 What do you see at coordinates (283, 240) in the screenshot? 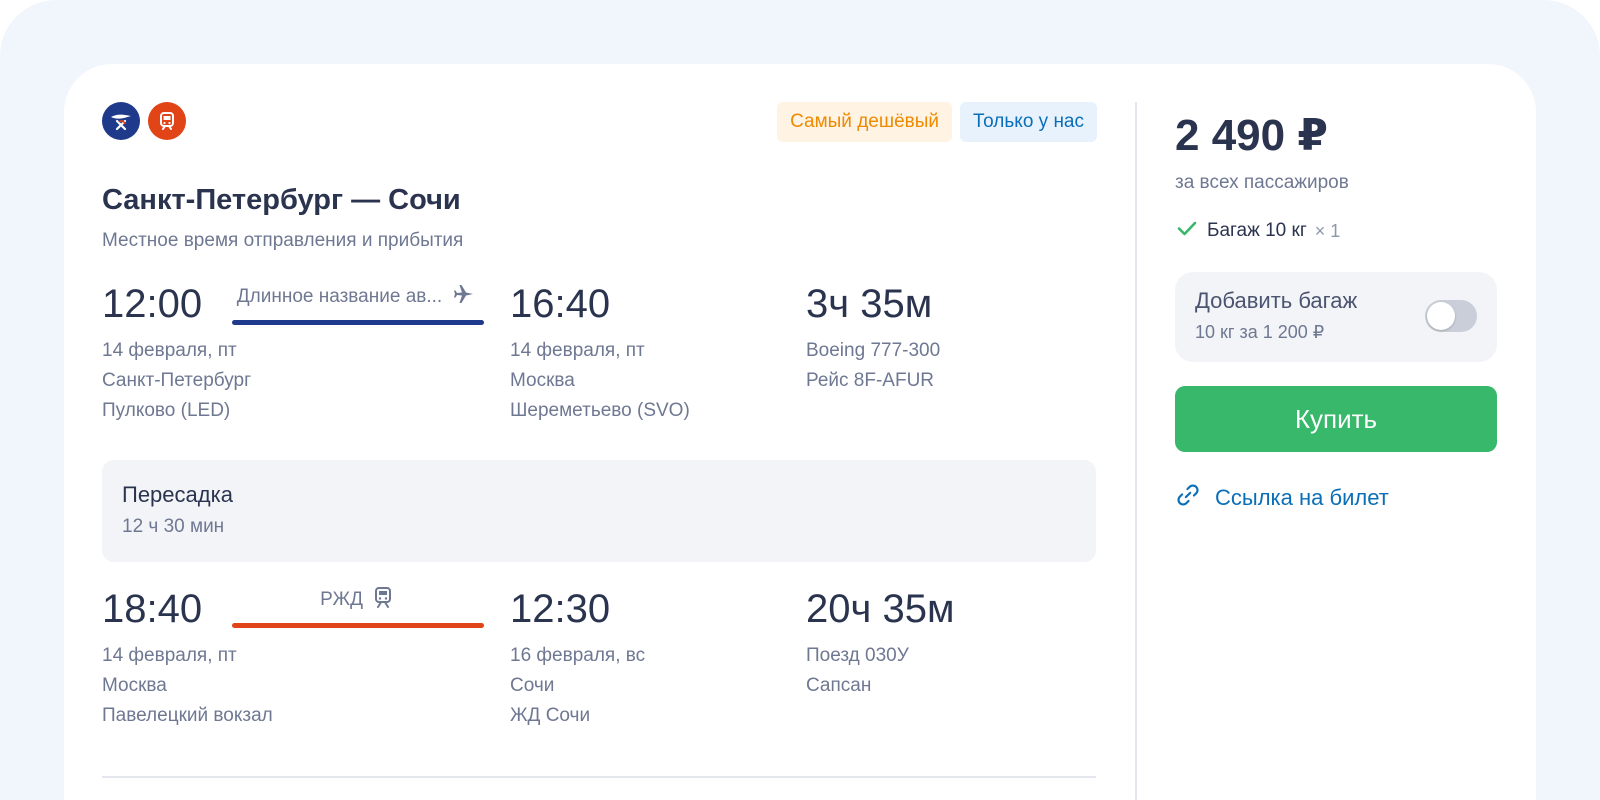
I see `route-subtitle: Местное время отправления и прибытия` at bounding box center [283, 240].